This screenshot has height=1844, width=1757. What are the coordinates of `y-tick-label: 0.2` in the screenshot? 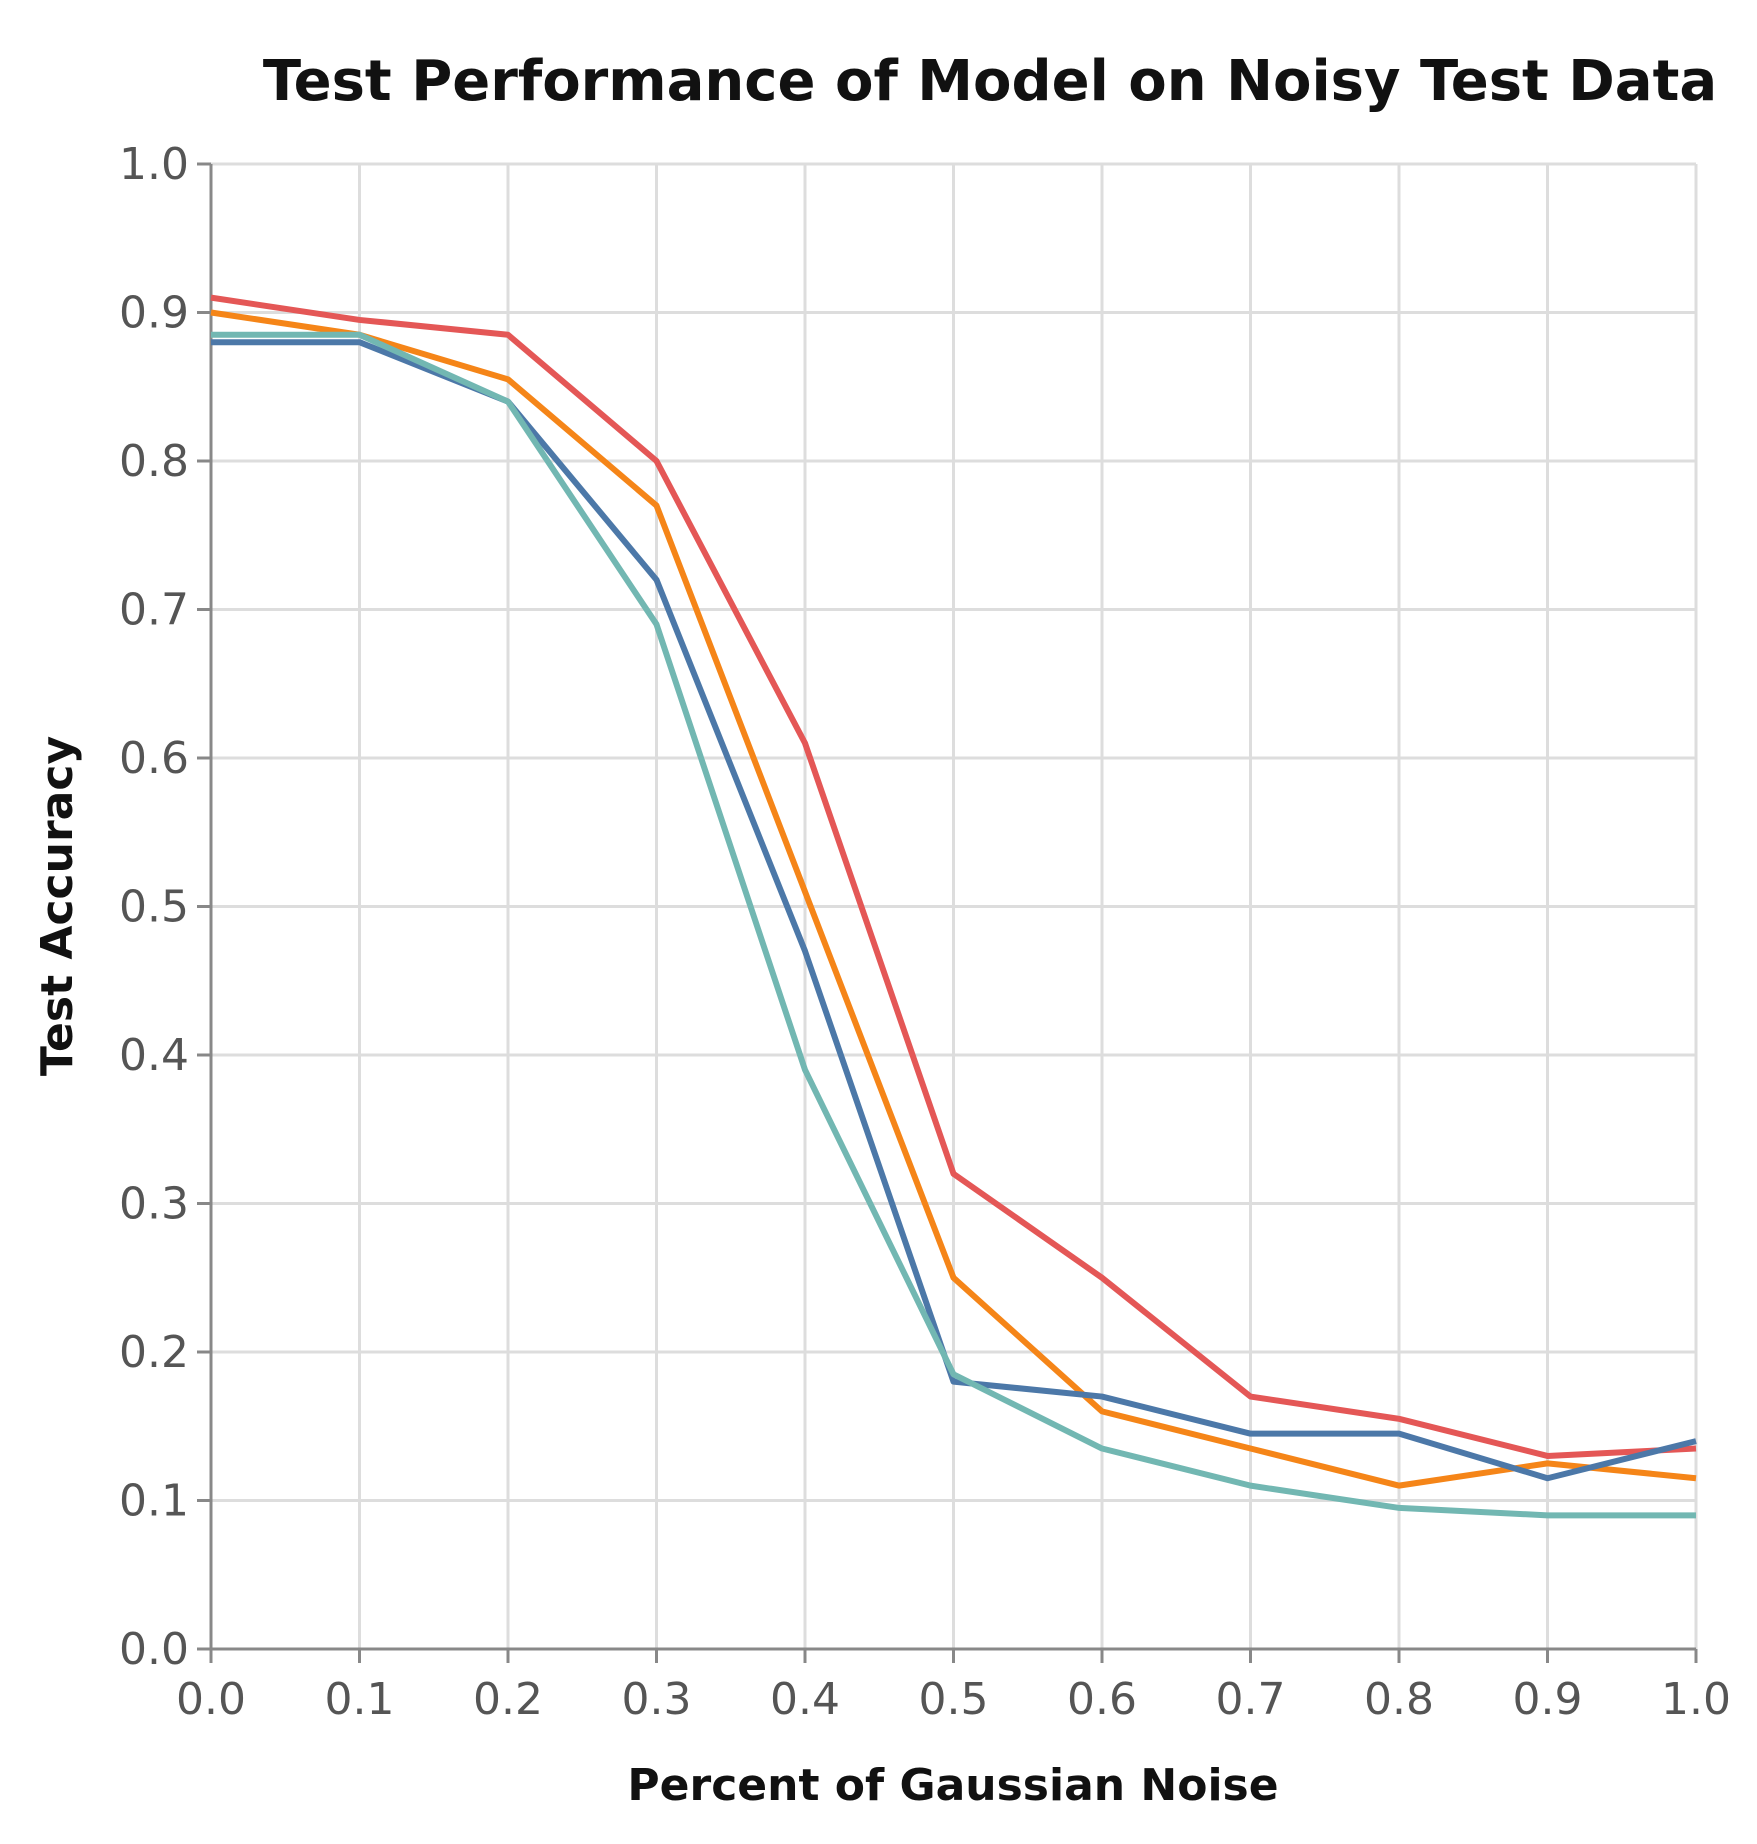 It's located at (154, 1352).